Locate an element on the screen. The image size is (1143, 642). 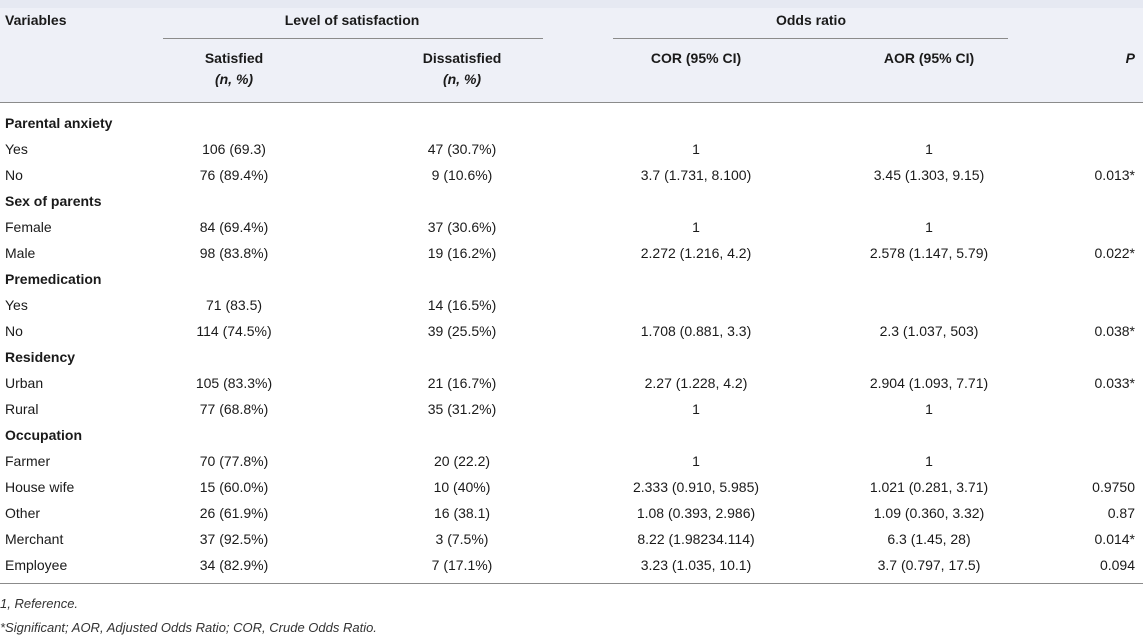
header-odds-ratio: Odds ratio is located at coordinates (811, 20).